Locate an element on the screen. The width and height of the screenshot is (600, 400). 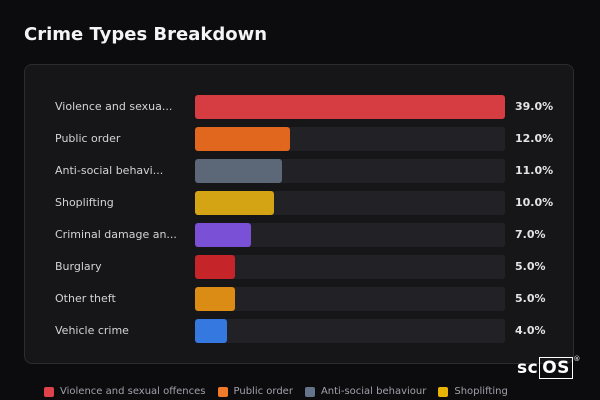
bar-row: Public order 12.0% is located at coordinates (300, 139).